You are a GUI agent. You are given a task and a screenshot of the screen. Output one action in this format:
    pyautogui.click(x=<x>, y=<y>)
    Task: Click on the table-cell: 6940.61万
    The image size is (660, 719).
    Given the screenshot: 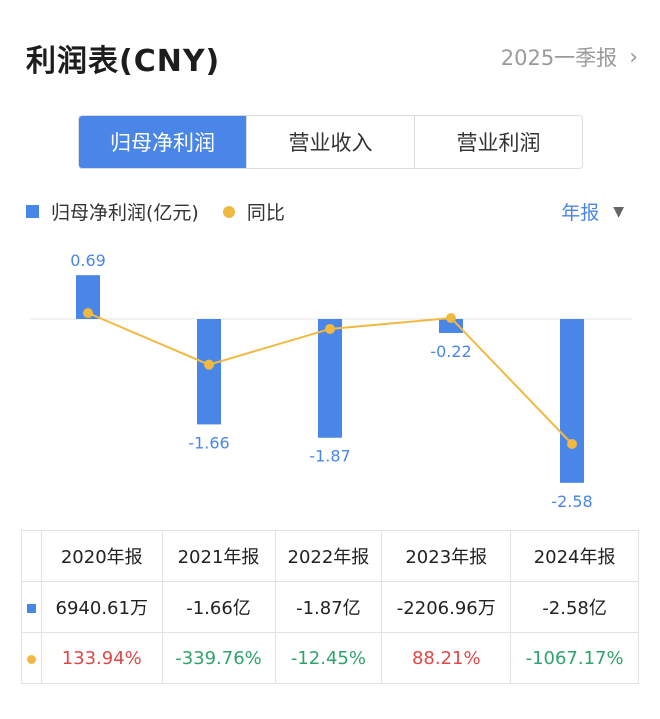 What is the action you would take?
    pyautogui.click(x=102, y=607)
    